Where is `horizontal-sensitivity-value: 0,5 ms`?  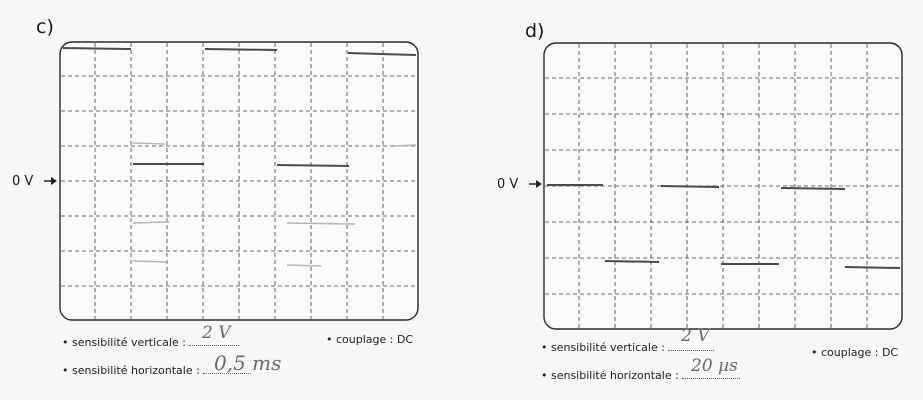 horizontal-sensitivity-value: 0,5 ms is located at coordinates (248, 363).